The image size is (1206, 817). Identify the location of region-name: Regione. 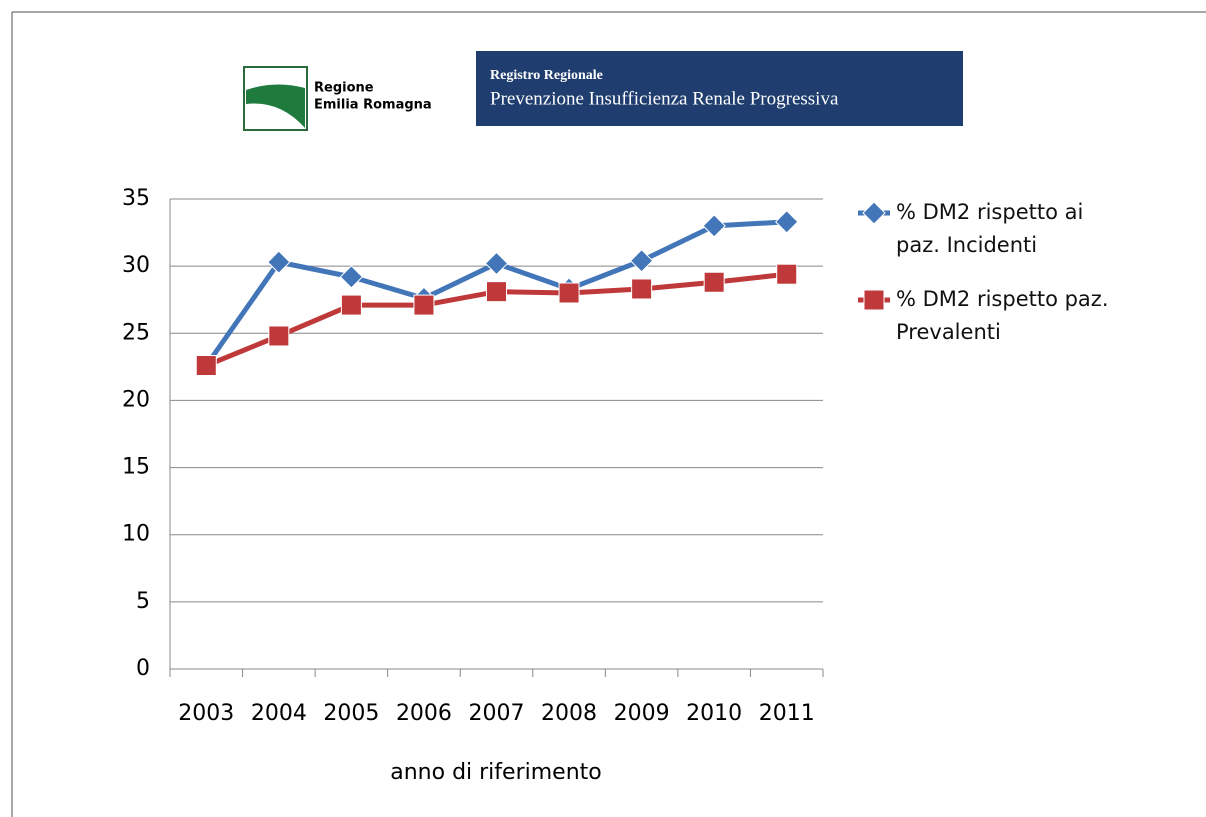
(344, 88).